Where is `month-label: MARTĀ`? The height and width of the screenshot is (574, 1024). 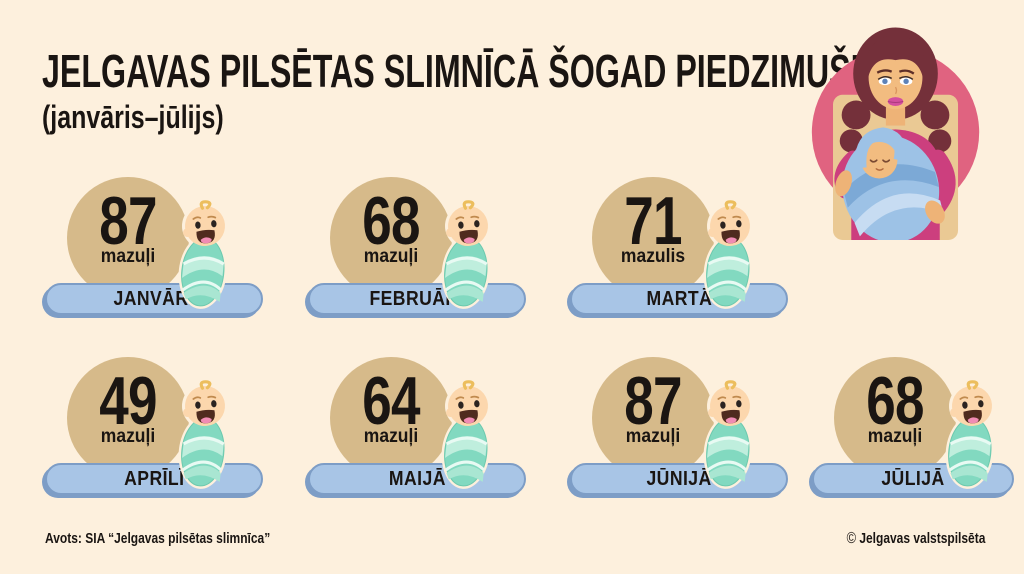 month-label: MARTĀ is located at coordinates (679, 298).